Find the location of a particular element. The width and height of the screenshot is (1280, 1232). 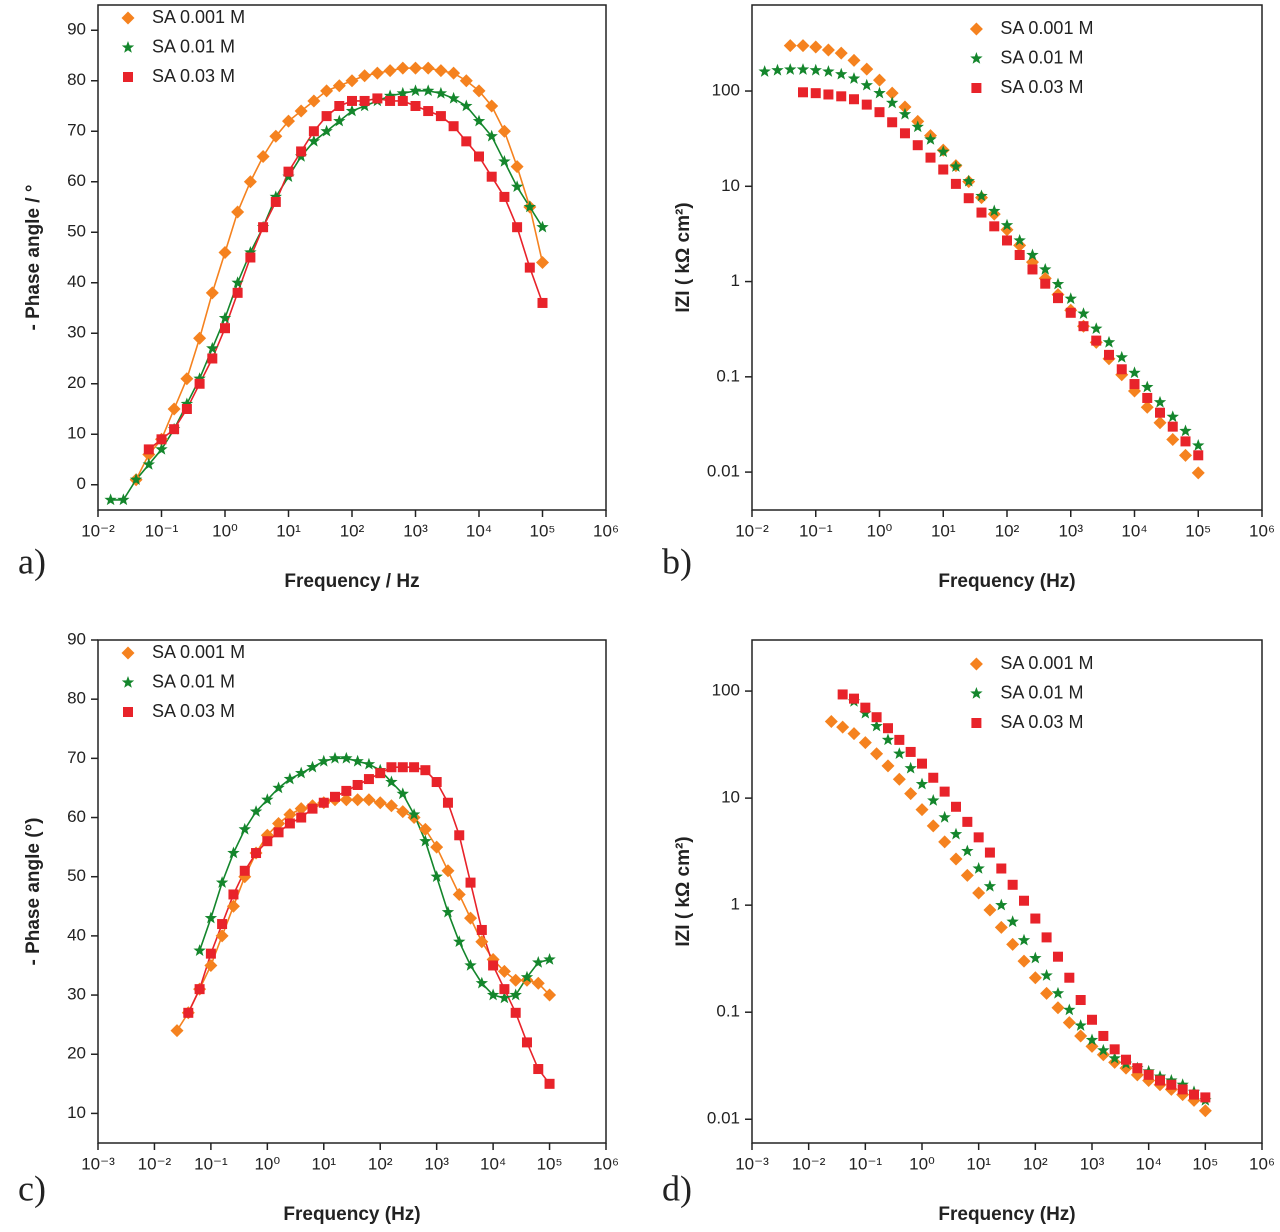

y-tick-label: 0.01 is located at coordinates (723, 471).